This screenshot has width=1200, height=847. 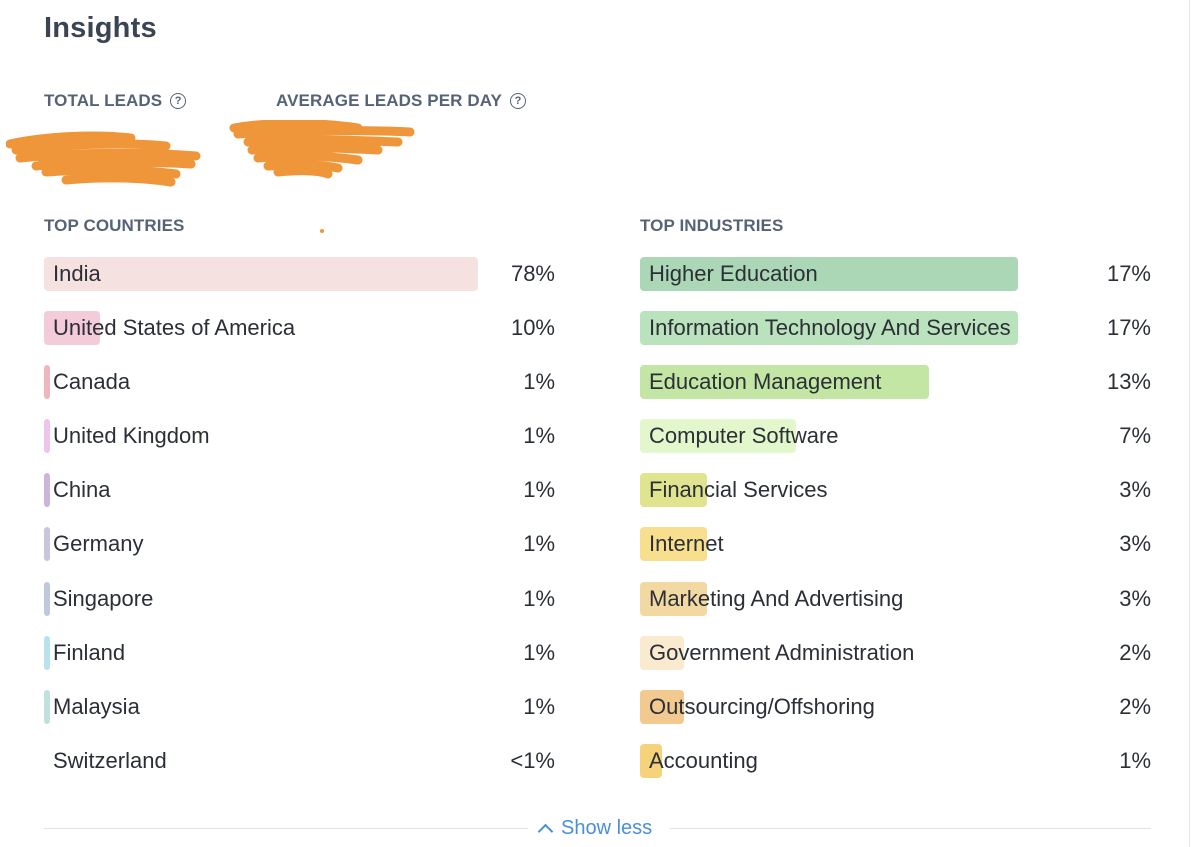 I want to click on list-item: China 1%, so click(x=299, y=500).